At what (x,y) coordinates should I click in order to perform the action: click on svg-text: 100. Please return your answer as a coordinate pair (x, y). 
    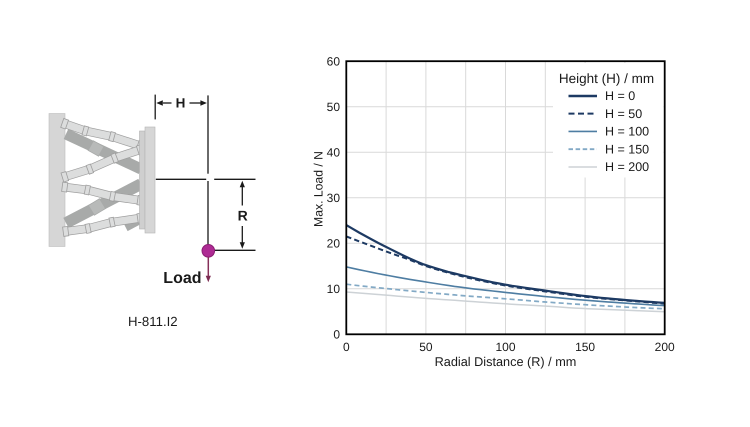
    Looking at the image, I should click on (505, 347).